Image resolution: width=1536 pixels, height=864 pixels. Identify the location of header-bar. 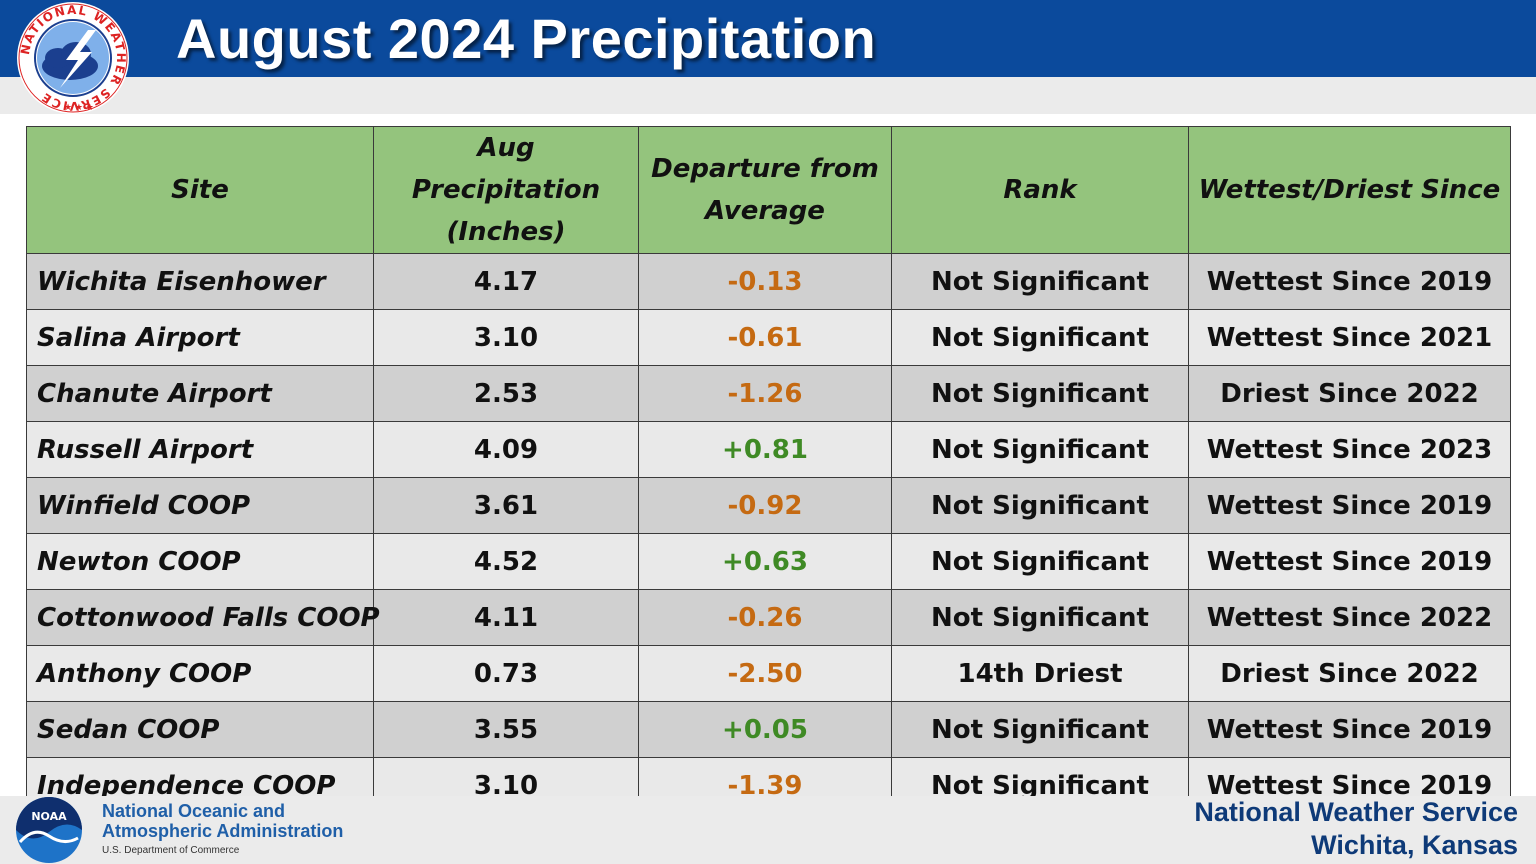
(768, 38).